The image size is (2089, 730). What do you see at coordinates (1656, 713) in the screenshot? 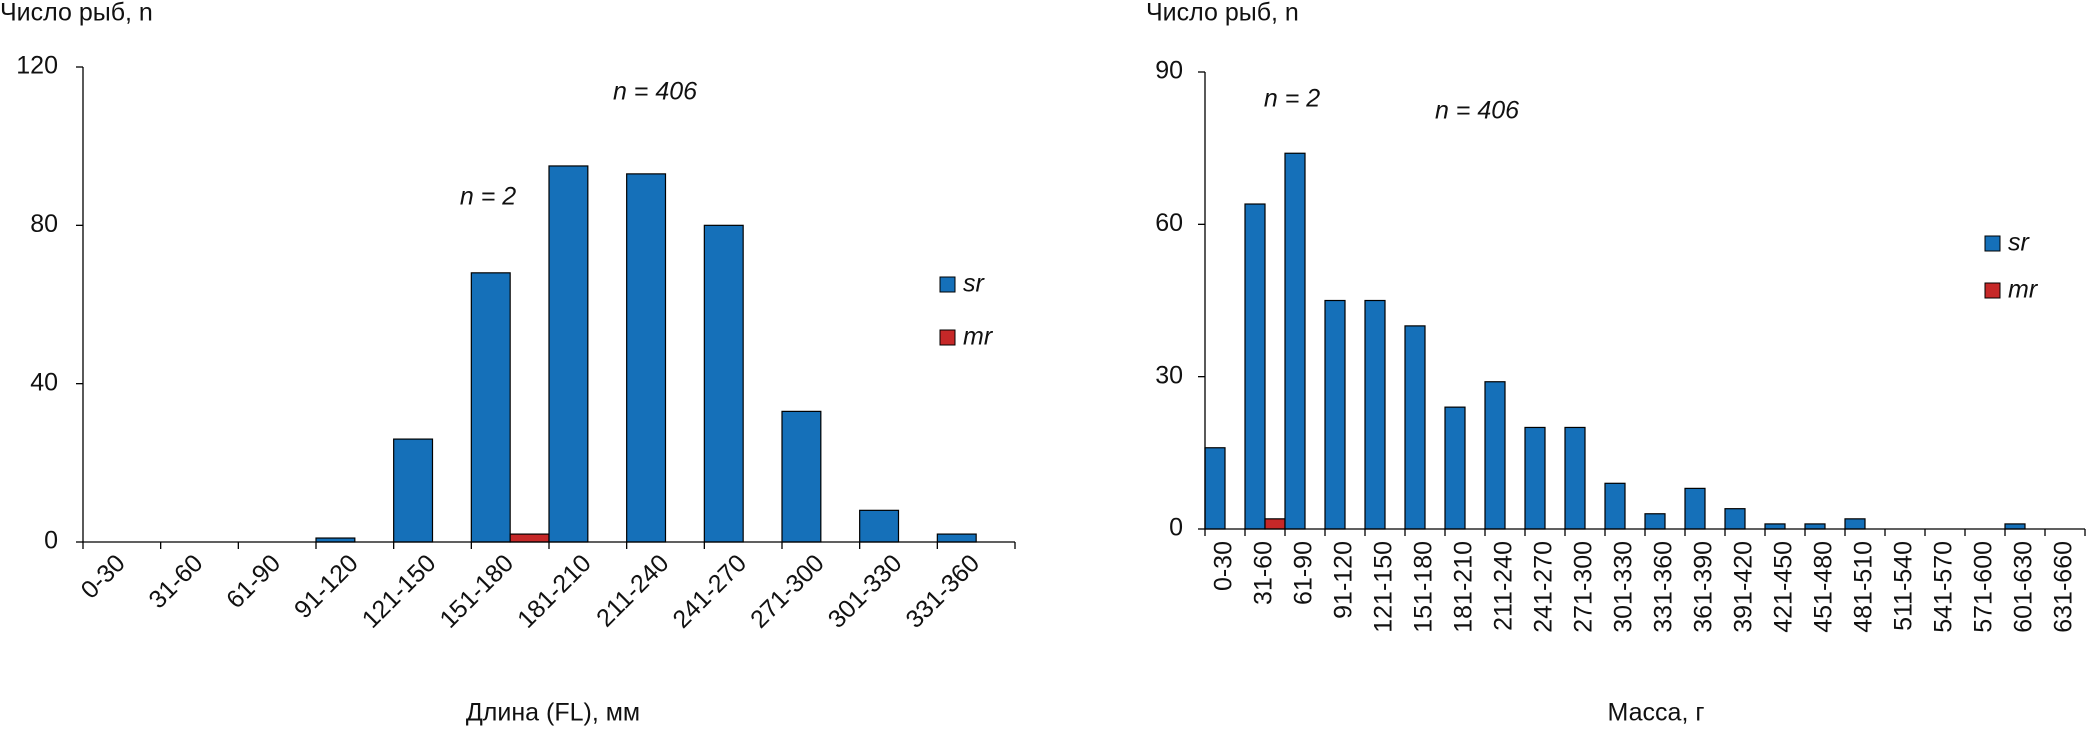
I see `x-axis-title: Масса, г` at bounding box center [1656, 713].